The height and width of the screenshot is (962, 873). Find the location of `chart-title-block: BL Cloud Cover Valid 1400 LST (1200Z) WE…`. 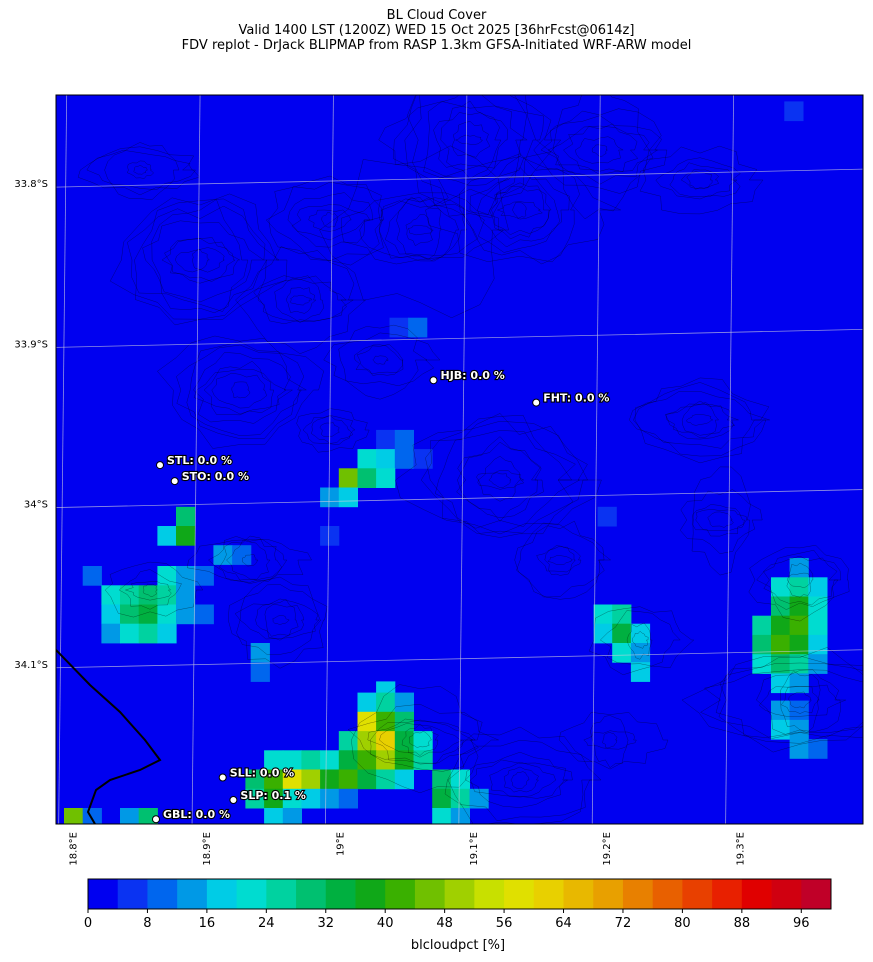

chart-title-block: BL Cloud Cover Valid 1400 LST (1200Z) WE… is located at coordinates (436, 30).